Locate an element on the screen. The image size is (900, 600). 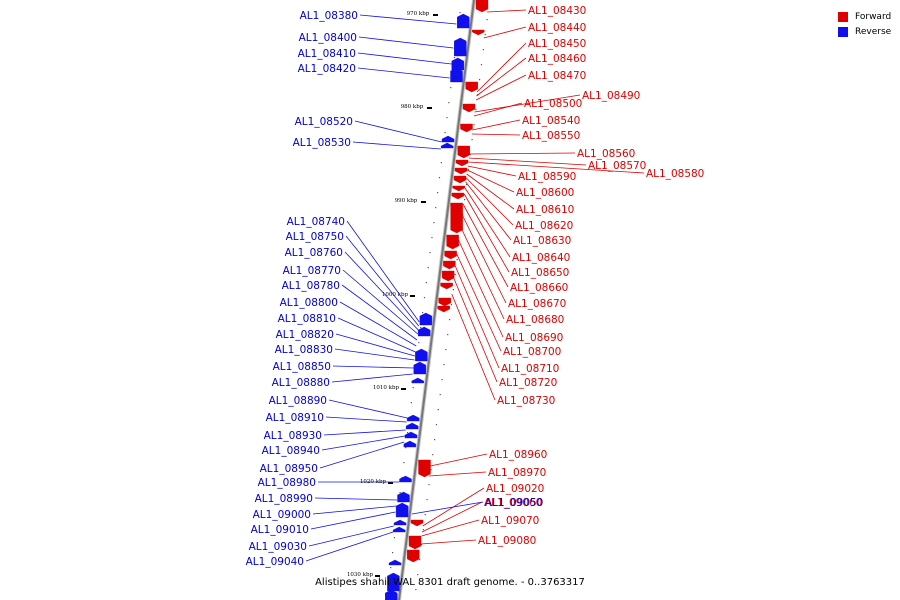
gene-label: AL1_08800 is located at coordinates (309, 303).